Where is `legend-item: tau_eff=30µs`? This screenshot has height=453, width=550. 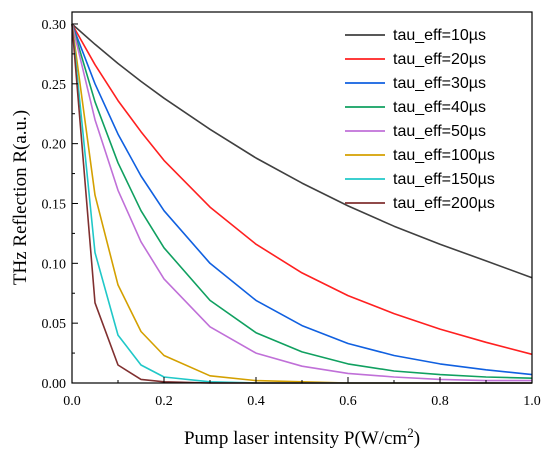 legend-item: tau_eff=30µs is located at coordinates (415, 83).